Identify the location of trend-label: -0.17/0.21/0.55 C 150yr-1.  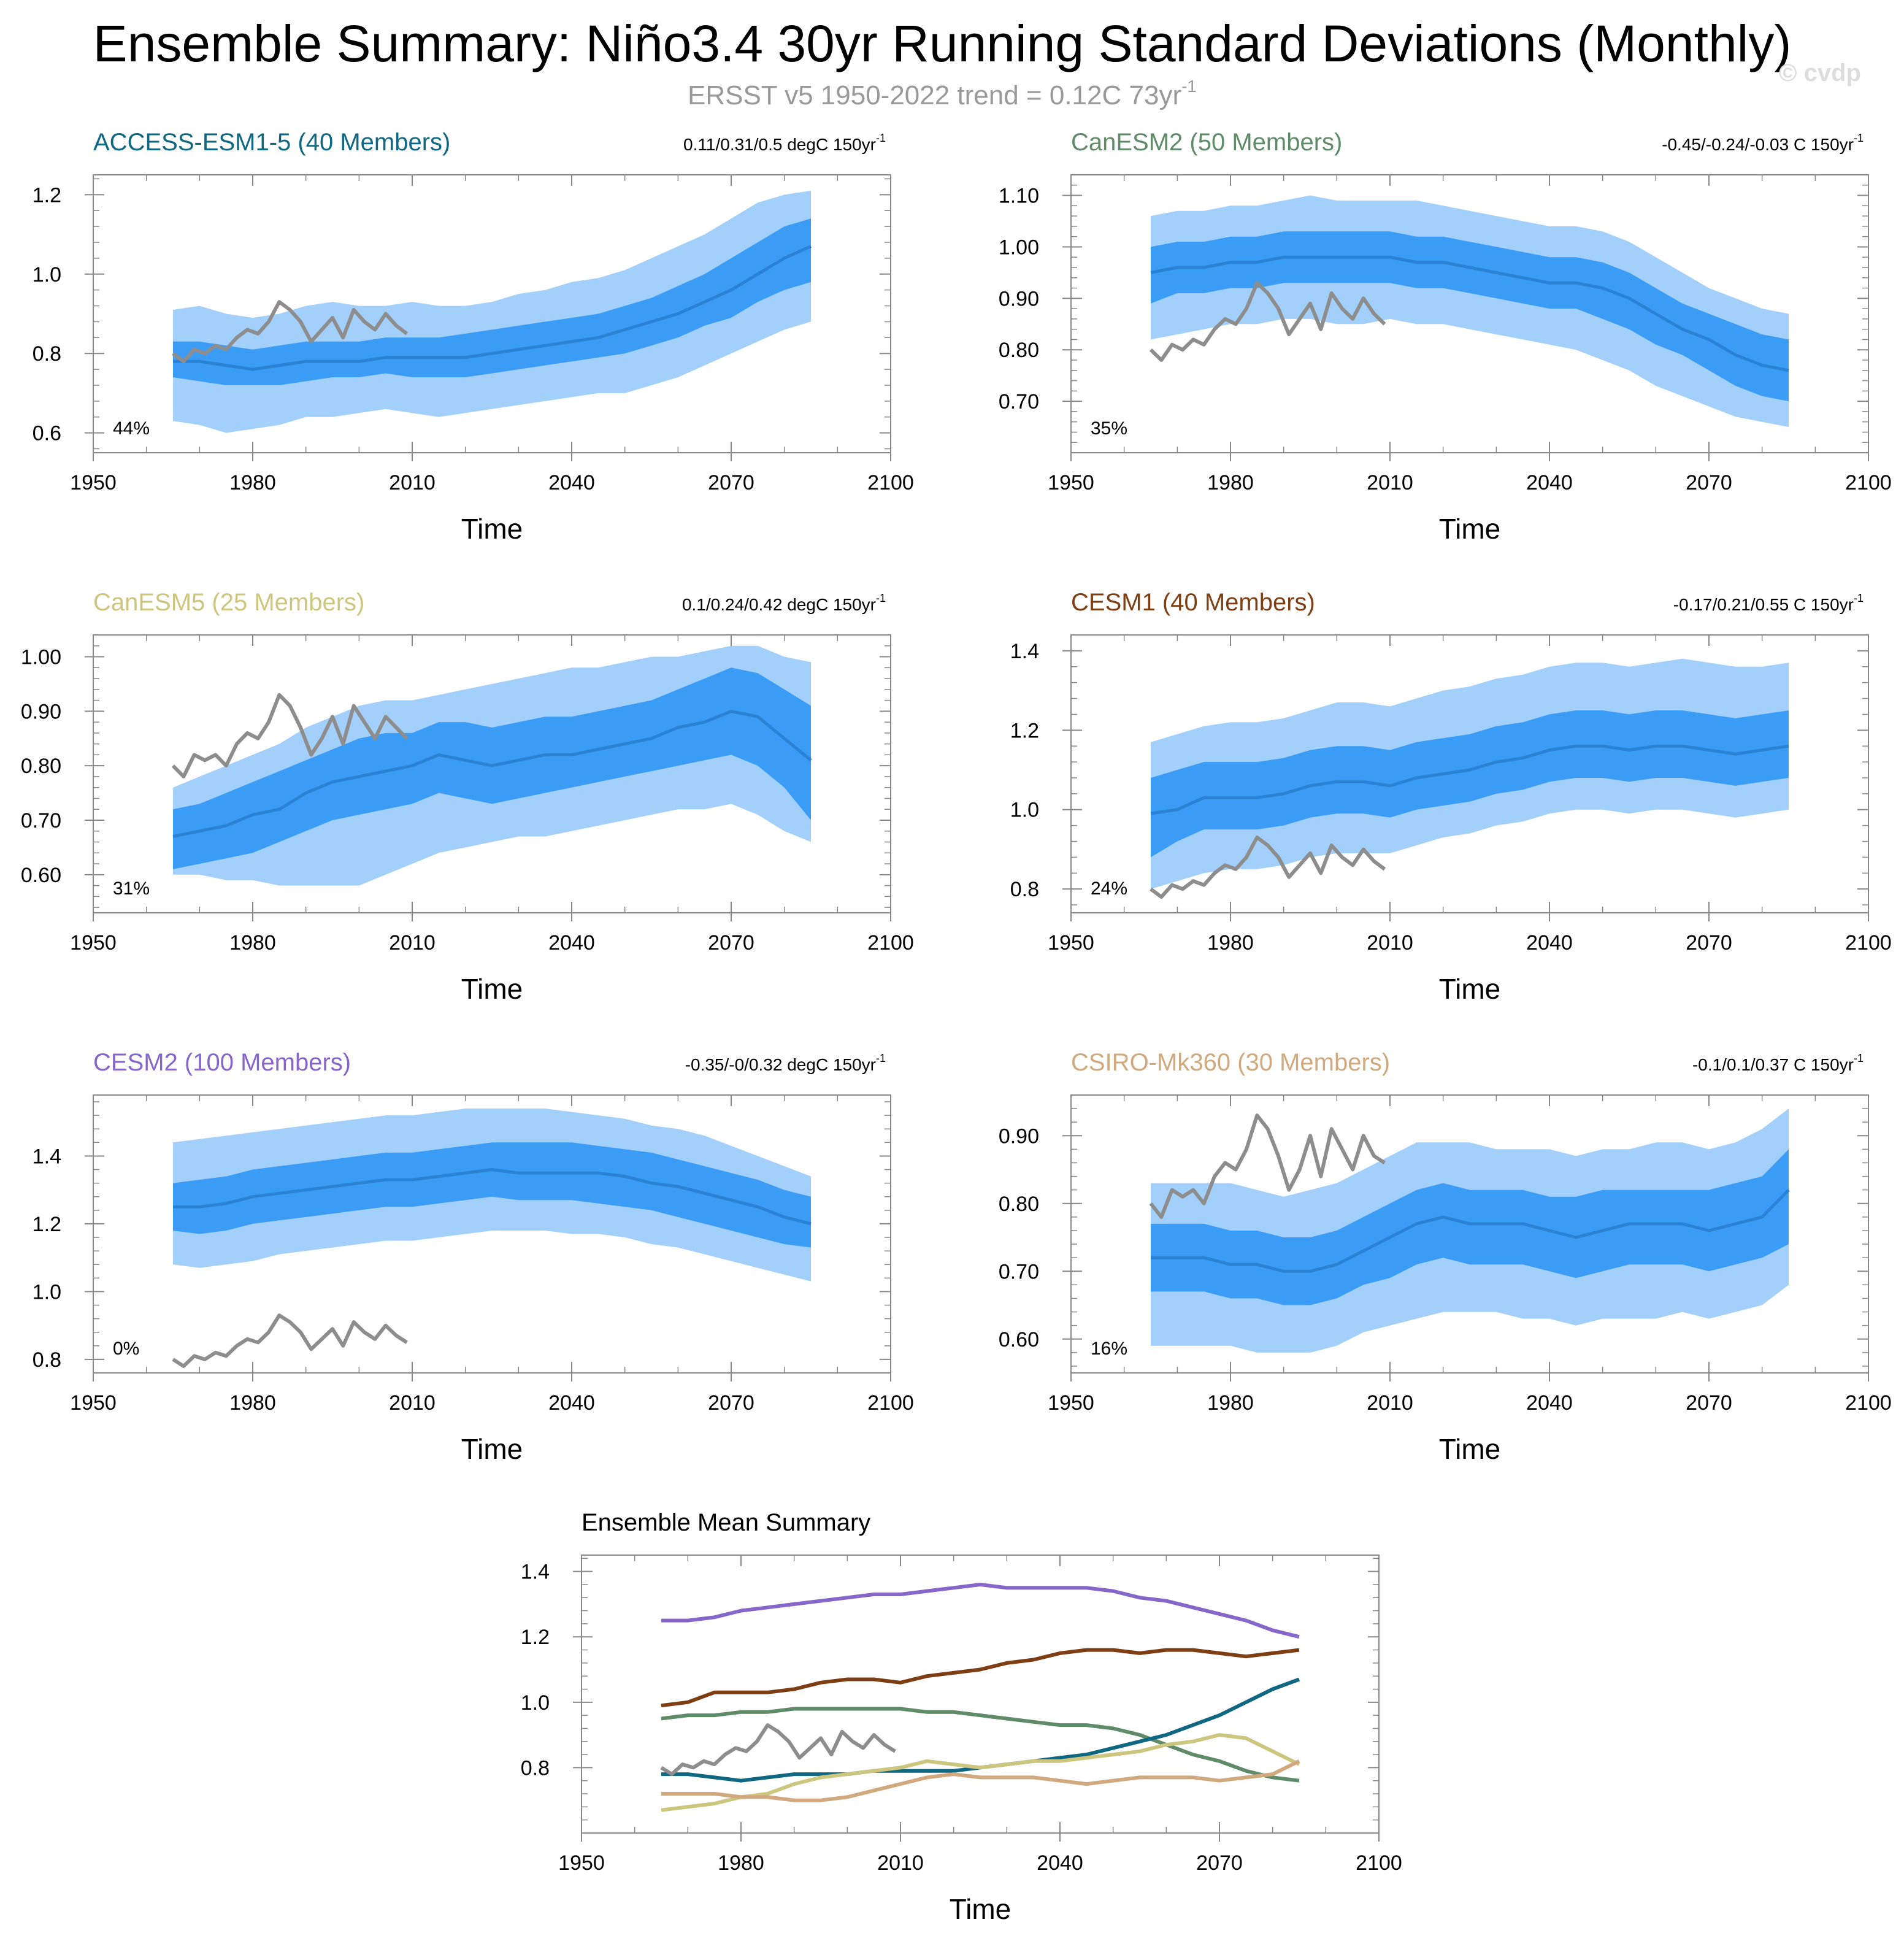
(1768, 603).